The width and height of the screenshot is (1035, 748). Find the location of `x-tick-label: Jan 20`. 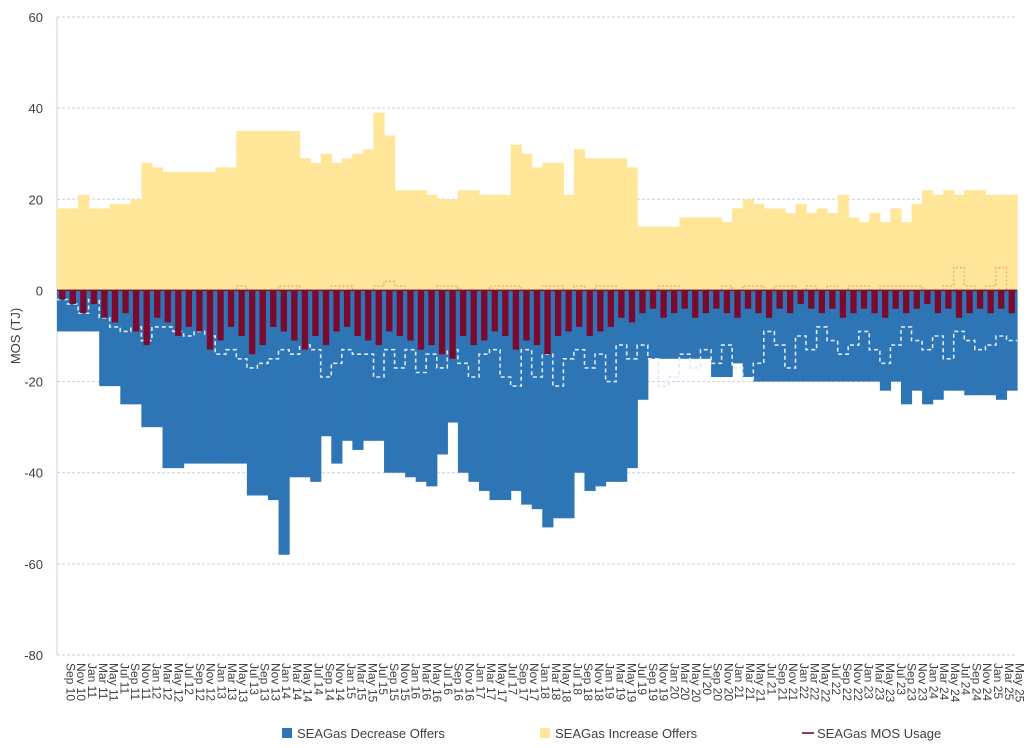

x-tick-label: Jan 20 is located at coordinates (674, 681).